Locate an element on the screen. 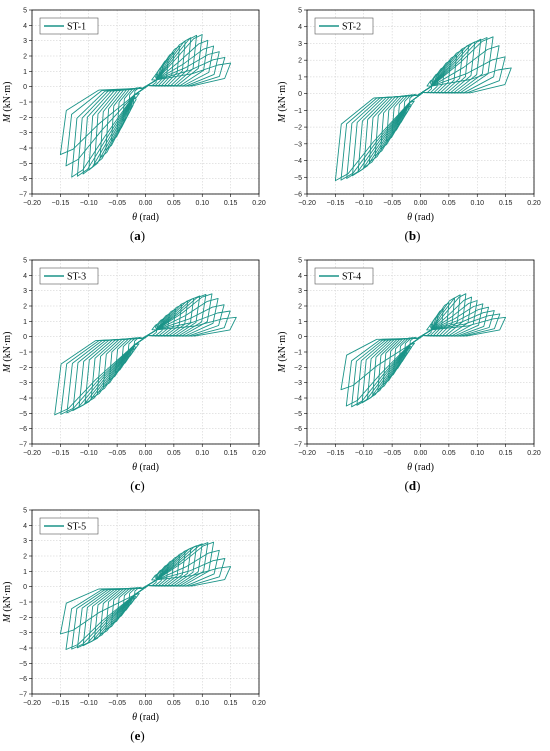 The image size is (550, 751). x-tick-label: 0.15 is located at coordinates (506, 453).